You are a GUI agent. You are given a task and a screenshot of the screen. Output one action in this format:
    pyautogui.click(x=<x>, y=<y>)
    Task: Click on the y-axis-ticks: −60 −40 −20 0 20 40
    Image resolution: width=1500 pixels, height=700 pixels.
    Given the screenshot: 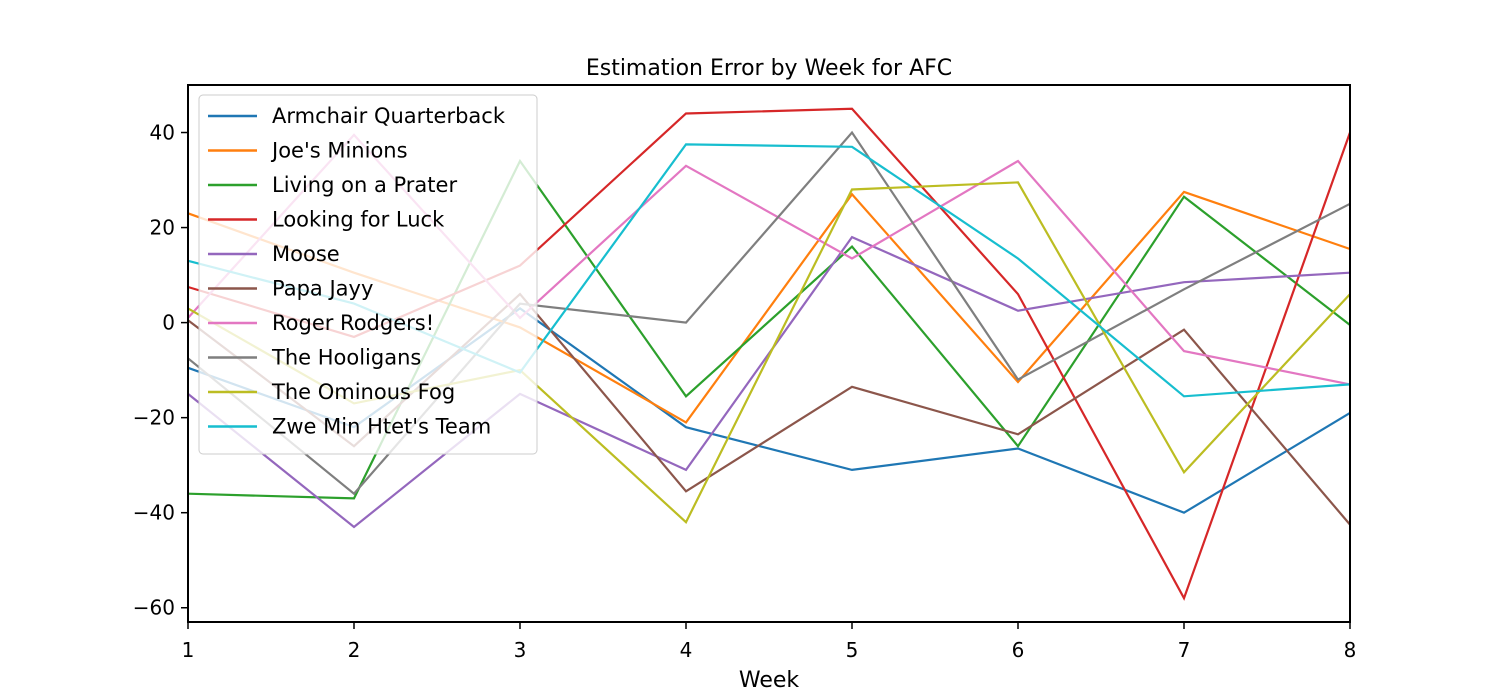 What is the action you would take?
    pyautogui.click(x=160, y=370)
    